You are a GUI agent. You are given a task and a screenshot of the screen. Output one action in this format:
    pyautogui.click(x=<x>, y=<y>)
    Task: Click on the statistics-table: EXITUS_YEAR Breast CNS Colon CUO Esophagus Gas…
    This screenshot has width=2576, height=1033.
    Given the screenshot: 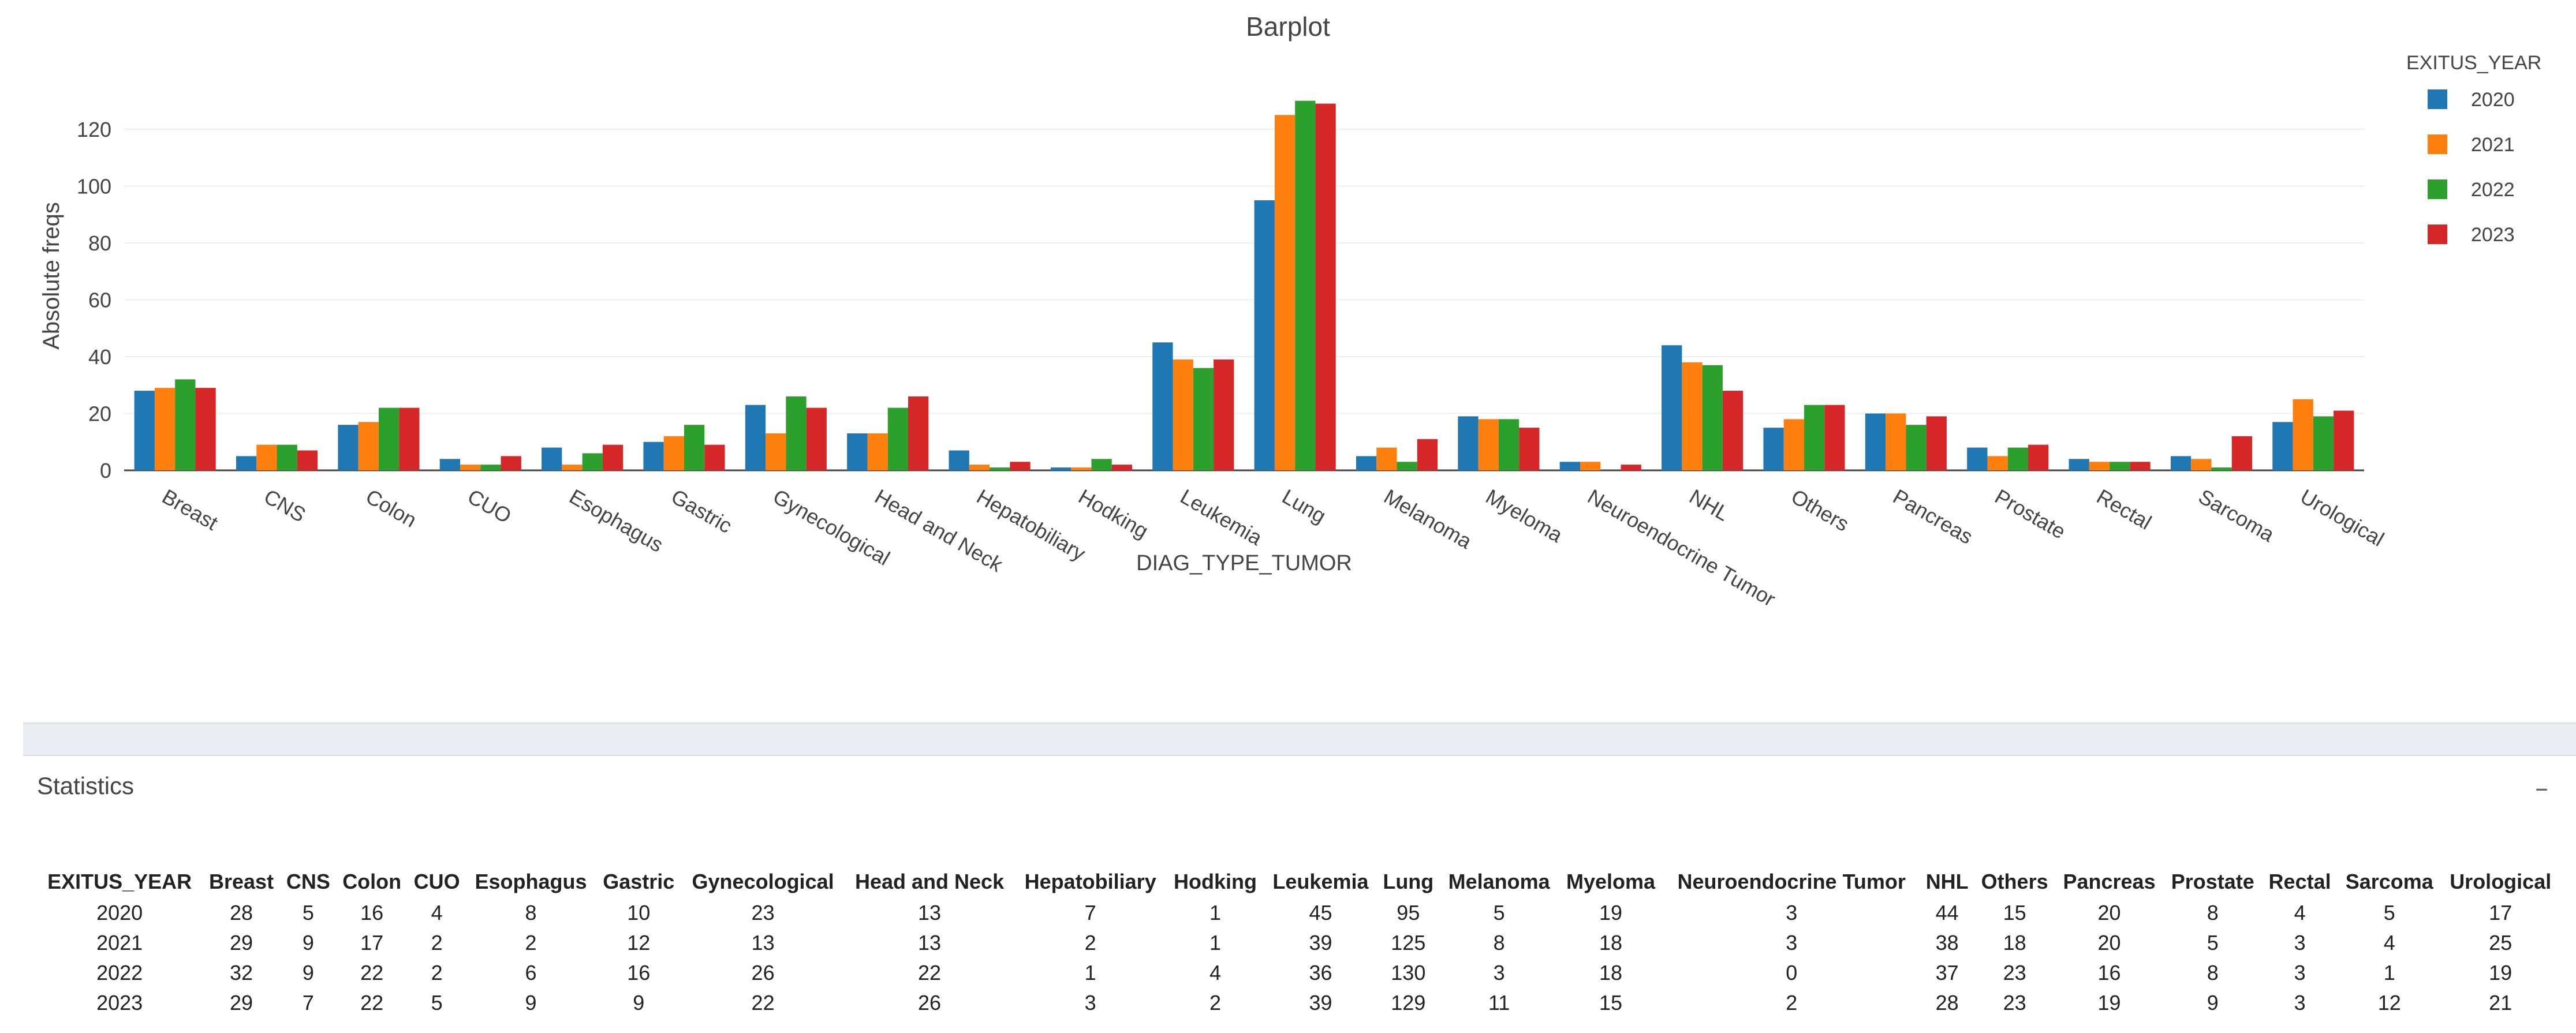 What is the action you would take?
    pyautogui.click(x=1298, y=942)
    